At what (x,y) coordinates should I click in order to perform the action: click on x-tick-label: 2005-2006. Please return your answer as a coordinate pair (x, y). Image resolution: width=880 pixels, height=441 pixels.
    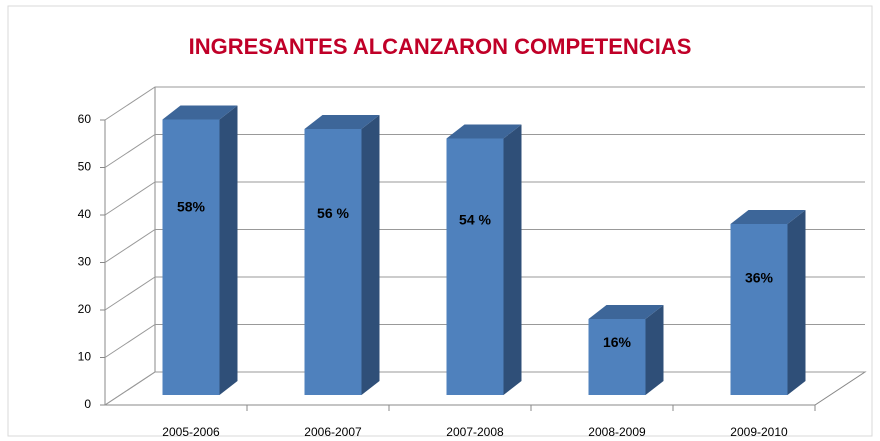
    Looking at the image, I should click on (191, 432).